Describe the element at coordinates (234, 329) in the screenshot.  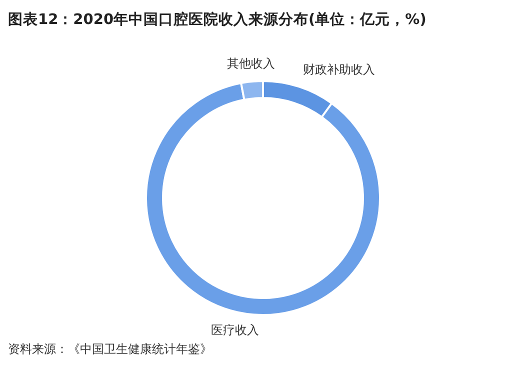
I see `slice-label: 医疗收入` at that location.